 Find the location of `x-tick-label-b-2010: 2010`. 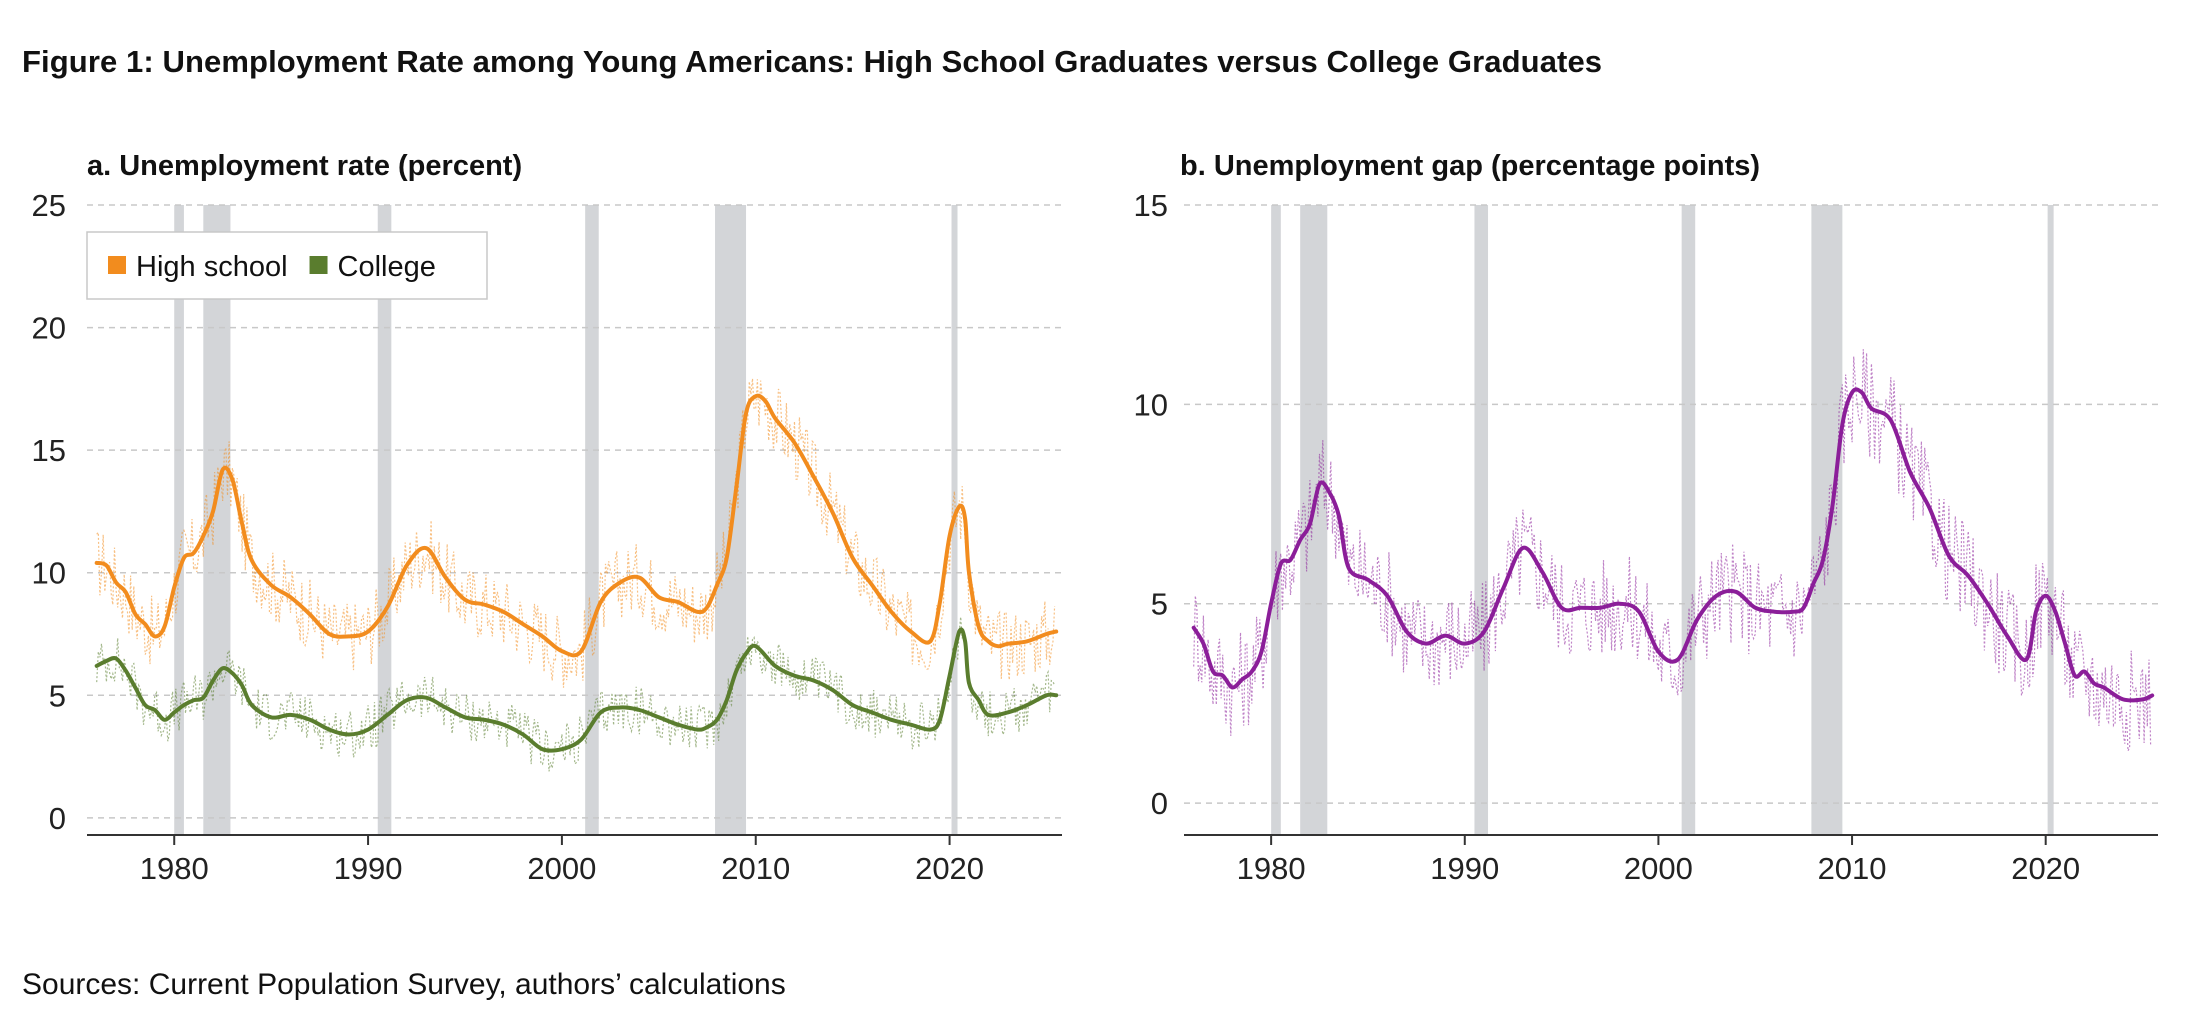

x-tick-label-b-2010: 2010 is located at coordinates (1852, 868).